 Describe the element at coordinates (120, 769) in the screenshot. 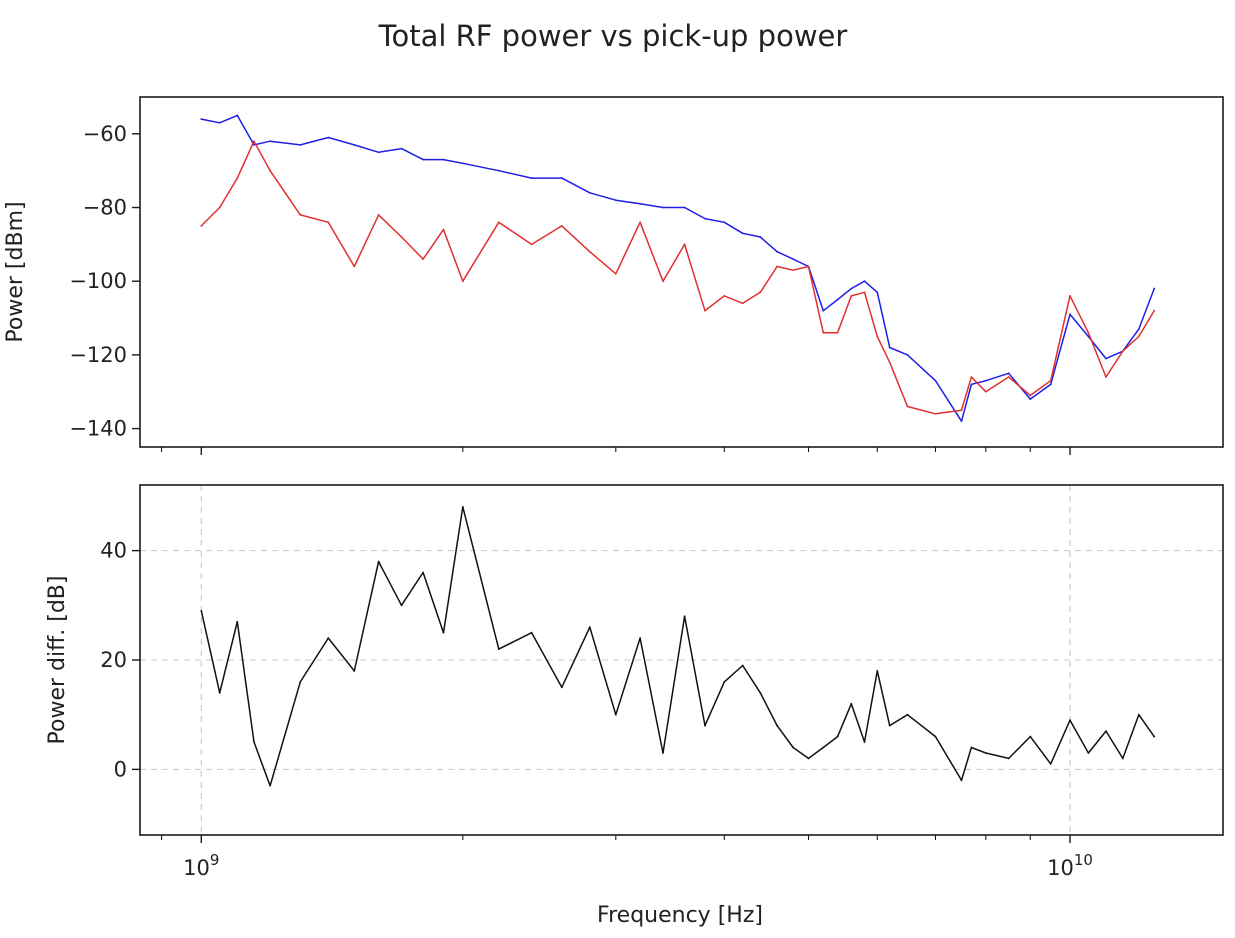

I see `bottom-y-tick-label-0: 0` at that location.